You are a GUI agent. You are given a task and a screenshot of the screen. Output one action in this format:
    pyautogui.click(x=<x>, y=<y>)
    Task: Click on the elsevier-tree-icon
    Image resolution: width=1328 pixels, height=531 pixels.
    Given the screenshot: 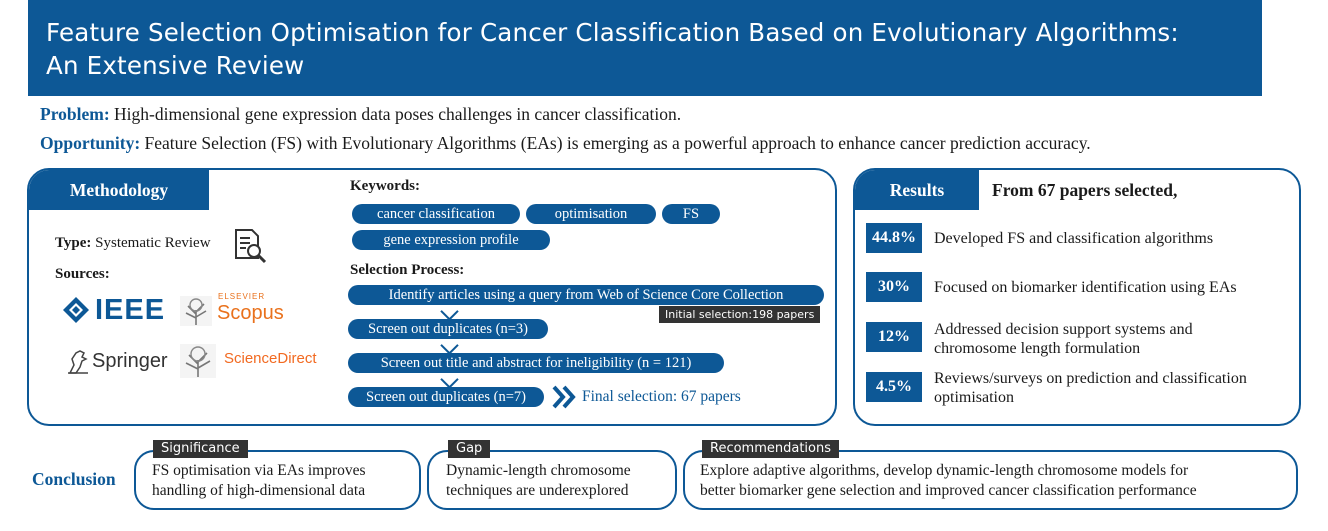 What is the action you would take?
    pyautogui.click(x=196, y=311)
    